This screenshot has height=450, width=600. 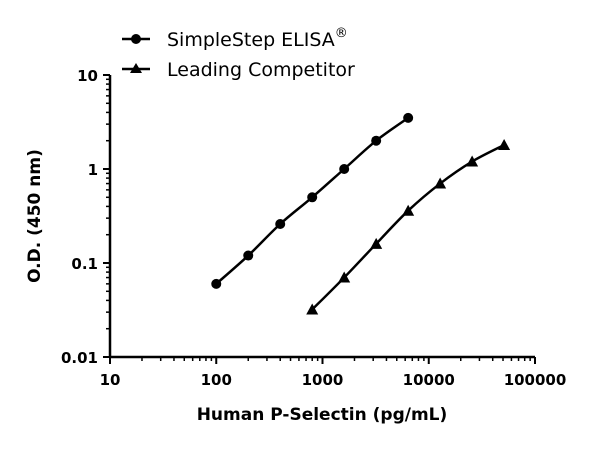 I want to click on y-tick-label: 1, so click(x=93, y=170).